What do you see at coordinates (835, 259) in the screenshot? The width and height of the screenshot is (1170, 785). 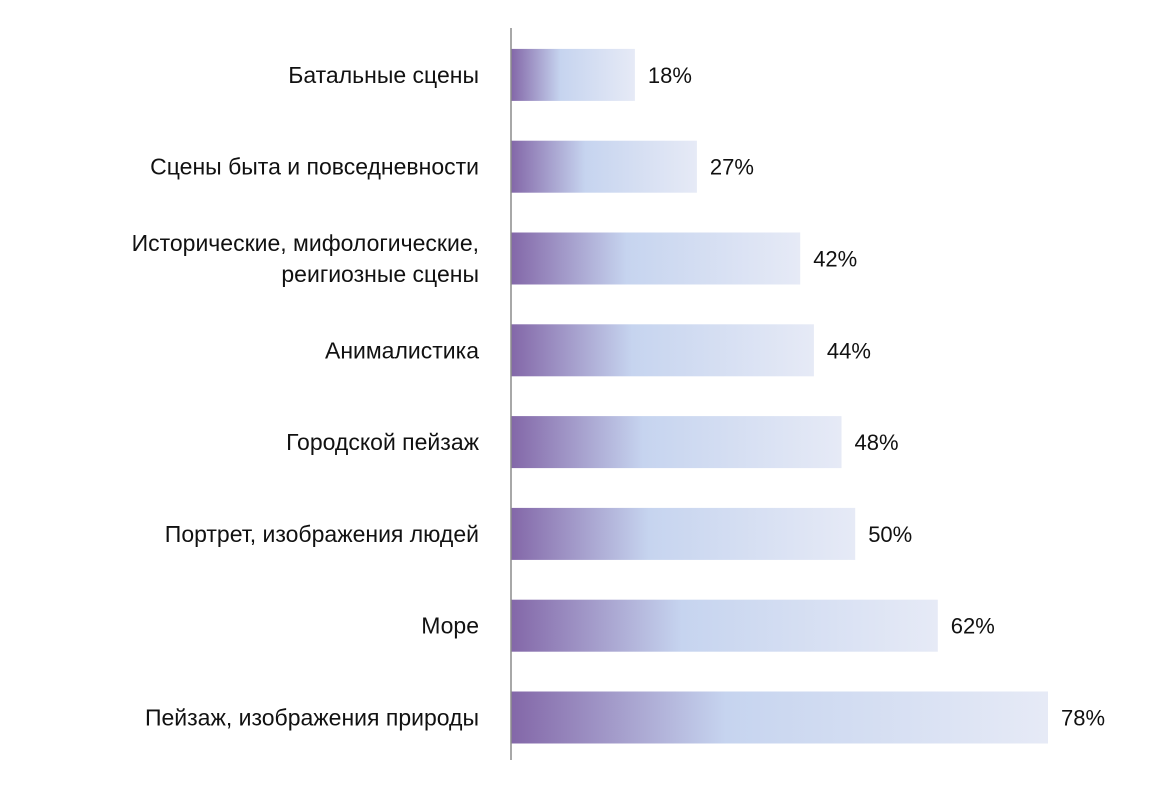 I see `value-label-3: 42%` at bounding box center [835, 259].